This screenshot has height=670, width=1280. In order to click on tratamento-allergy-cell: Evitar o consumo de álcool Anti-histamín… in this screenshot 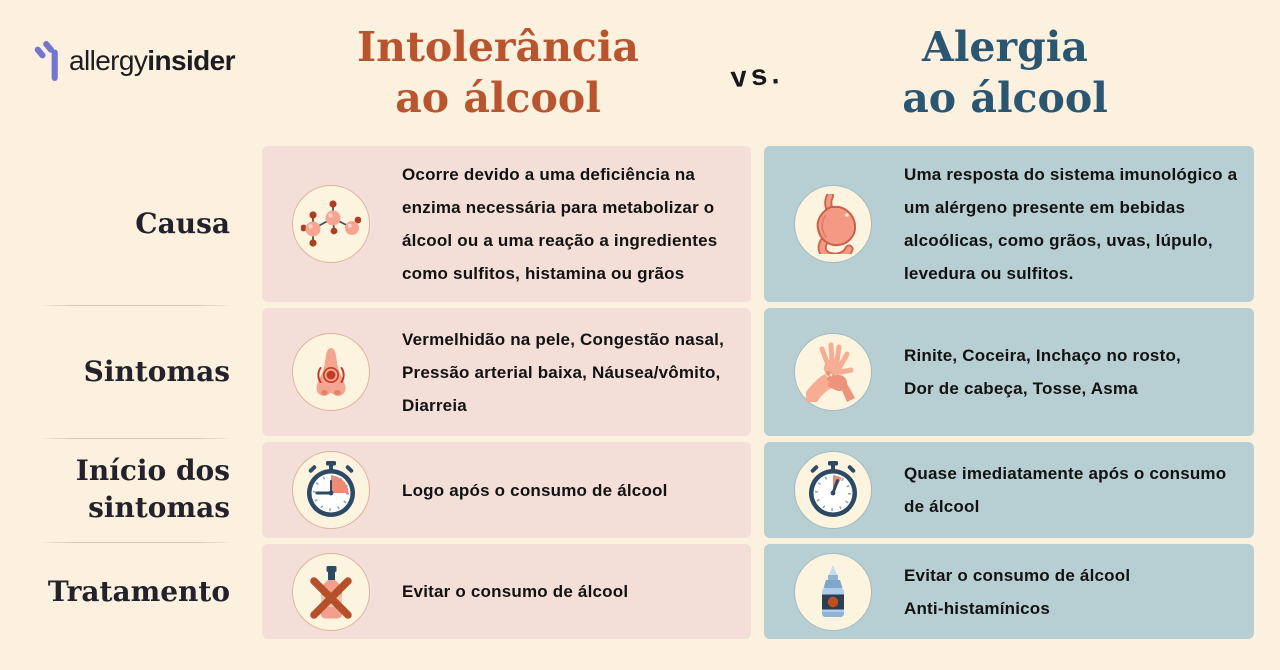, I will do `click(1009, 591)`.